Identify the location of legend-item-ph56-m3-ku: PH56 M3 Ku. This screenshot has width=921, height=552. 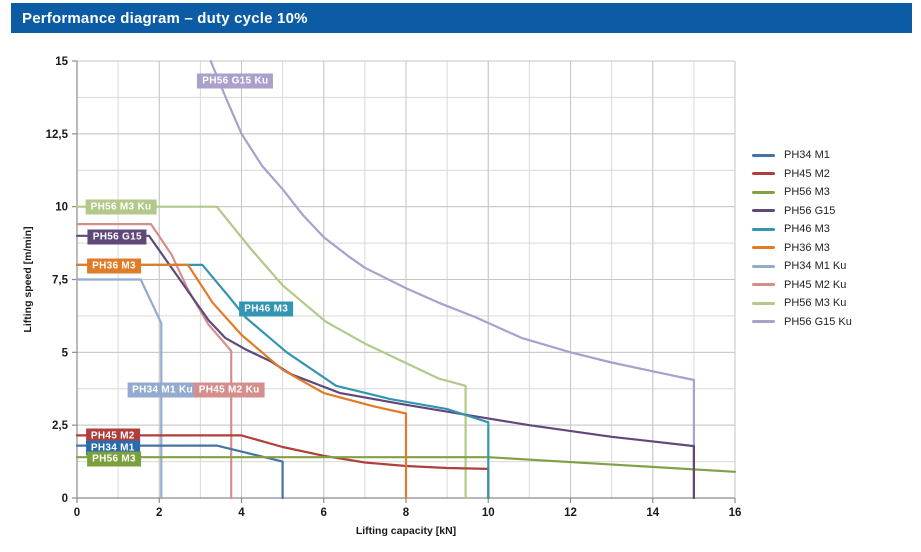
(802, 303).